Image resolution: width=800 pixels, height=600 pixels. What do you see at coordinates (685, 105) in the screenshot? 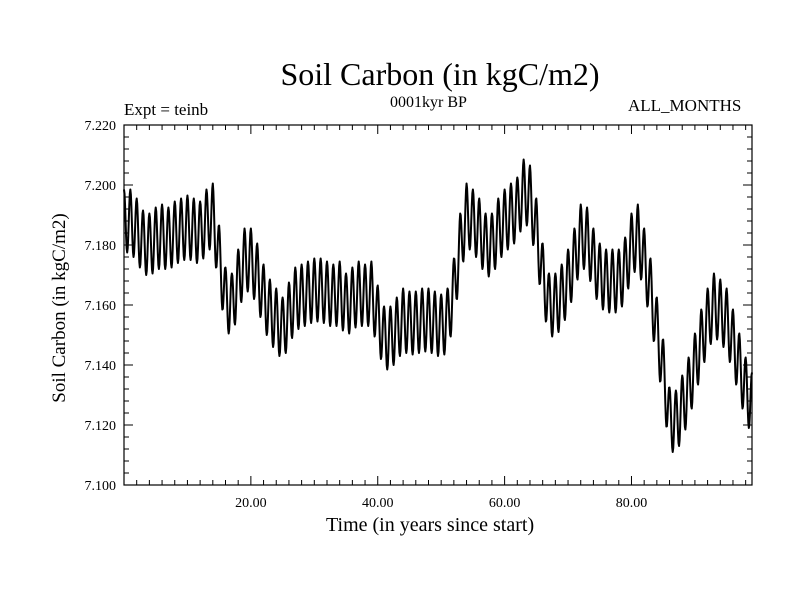
I see `months-annotation: ALL_MONTHS` at bounding box center [685, 105].